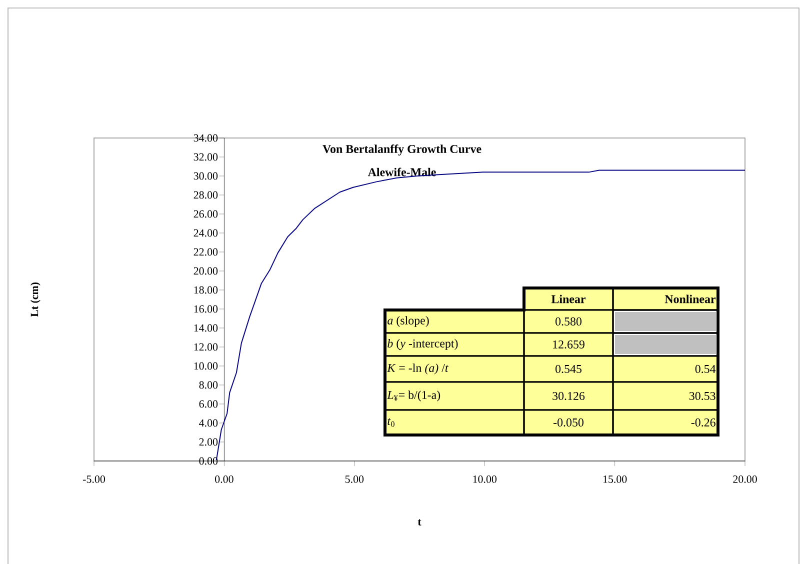  Describe the element at coordinates (703, 422) in the screenshot. I see `annotation: -0.26` at that location.